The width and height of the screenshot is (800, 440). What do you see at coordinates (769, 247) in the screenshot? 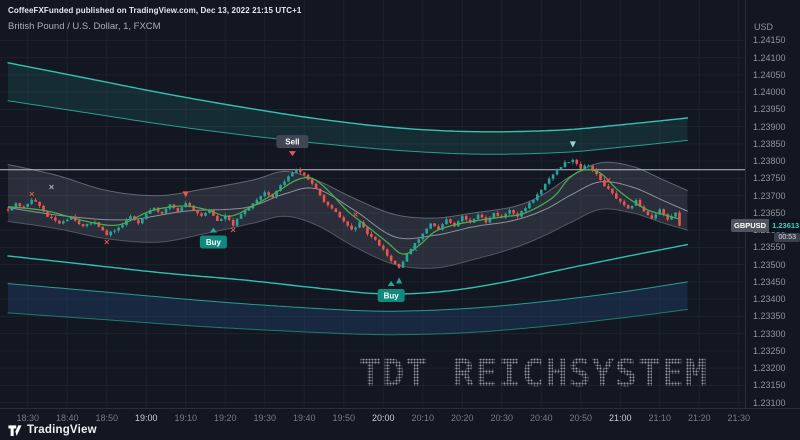
I see `price-tick: 1.23550` at bounding box center [769, 247].